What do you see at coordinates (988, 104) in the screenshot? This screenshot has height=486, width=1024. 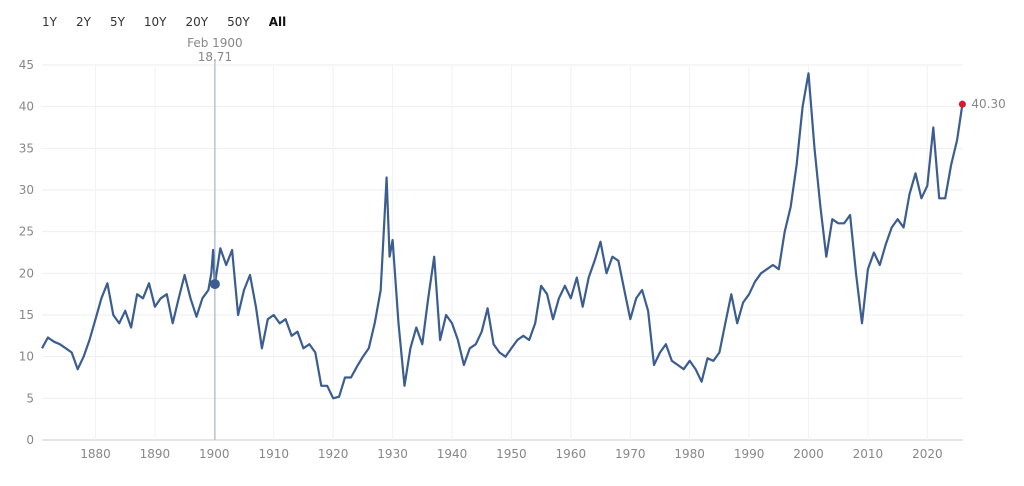 I see `last-label: 40.30` at bounding box center [988, 104].